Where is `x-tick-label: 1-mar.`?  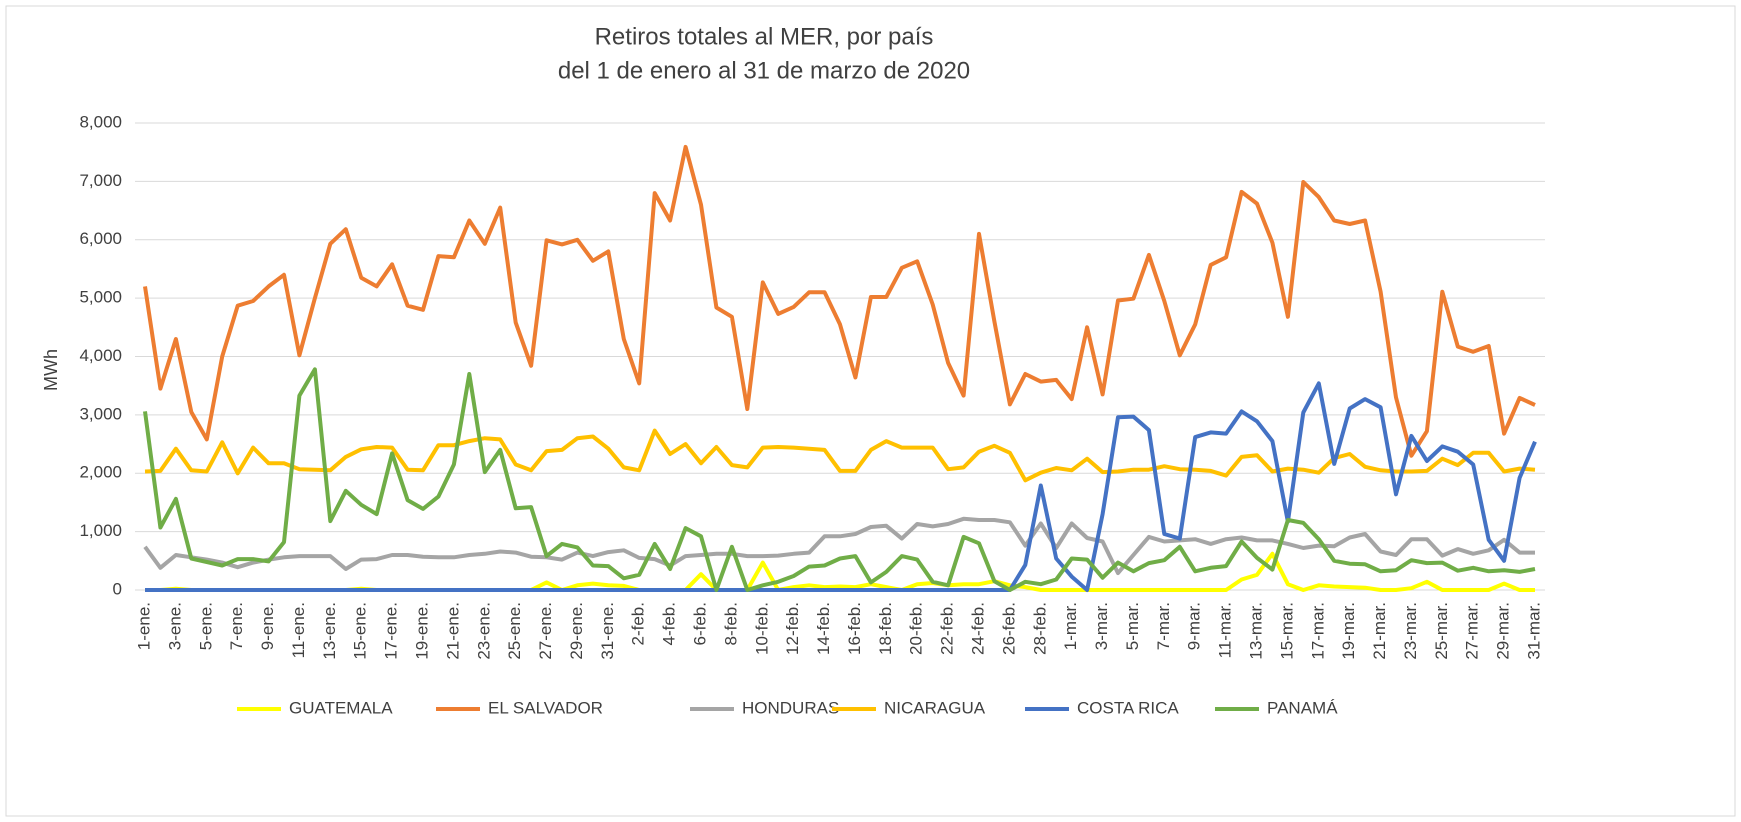
x-tick-label: 1-mar. is located at coordinates (1070, 626).